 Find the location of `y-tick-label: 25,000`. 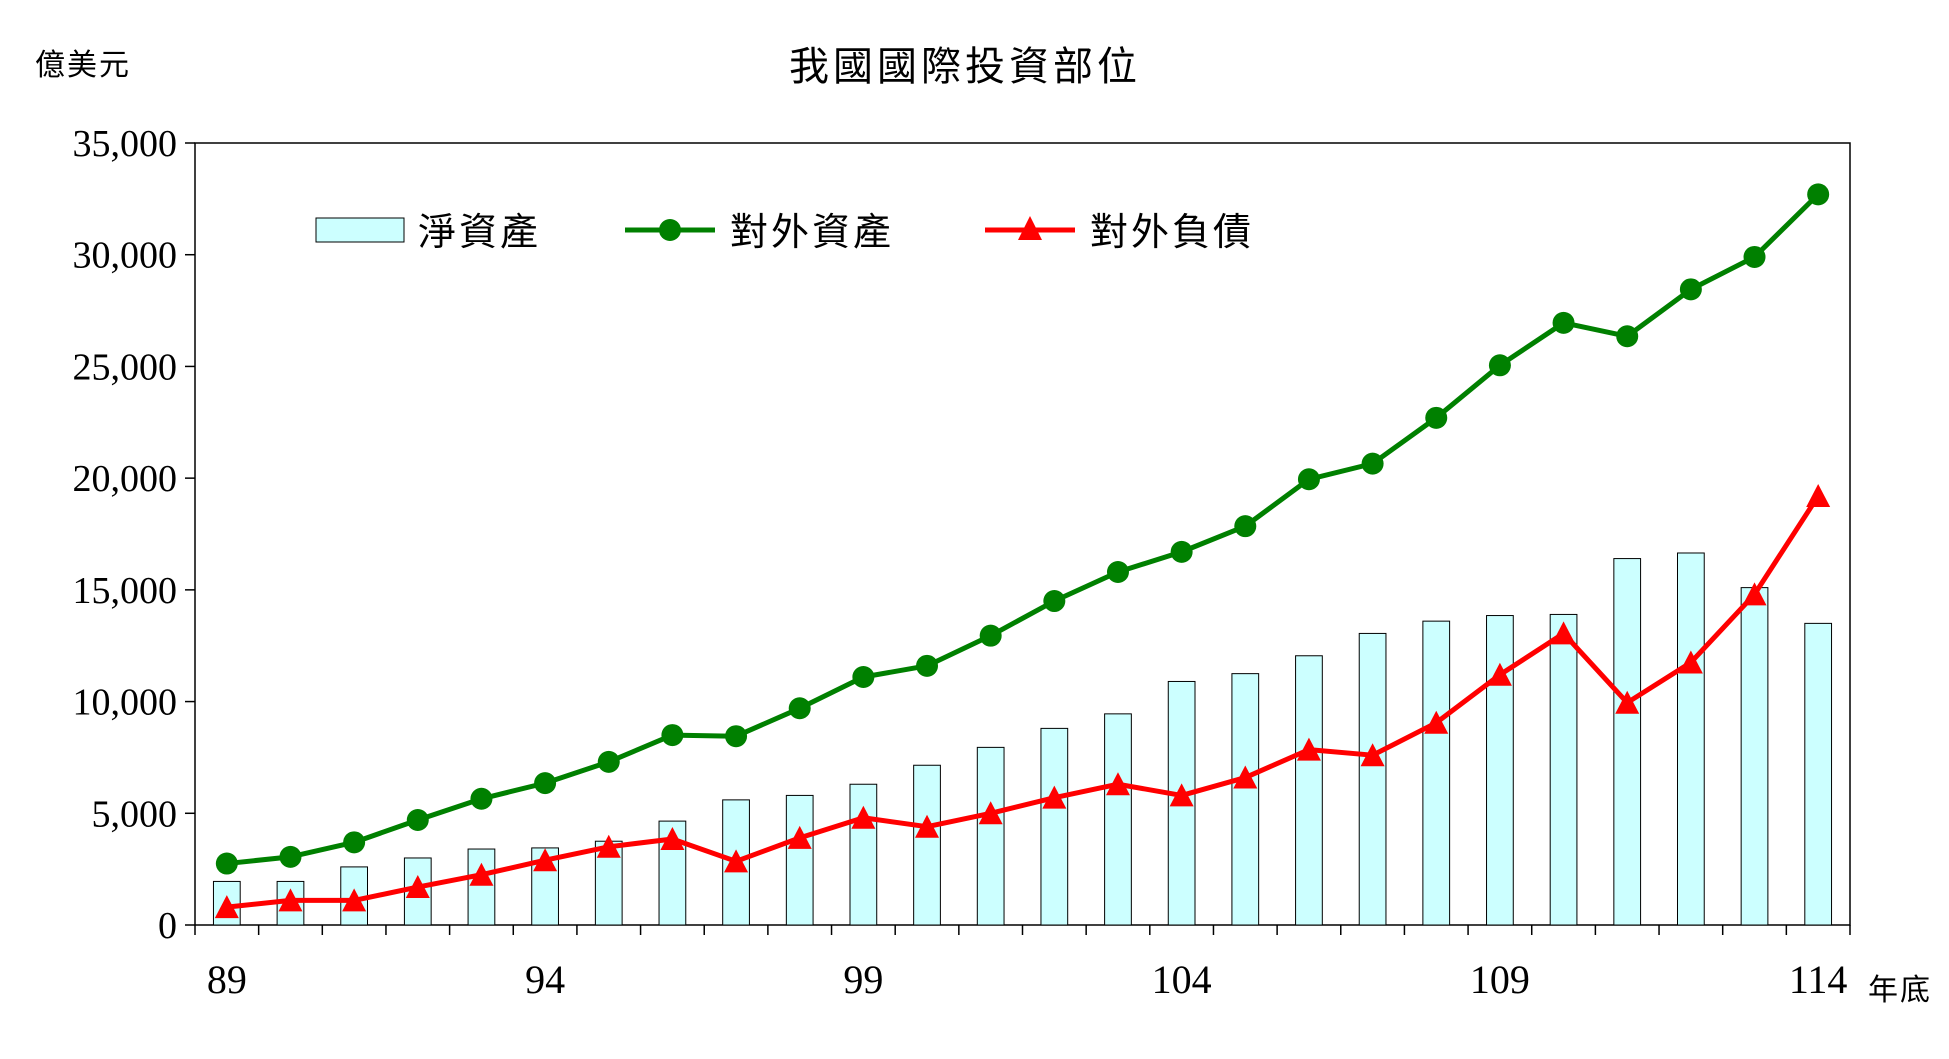

y-tick-label: 25,000 is located at coordinates (125, 367).